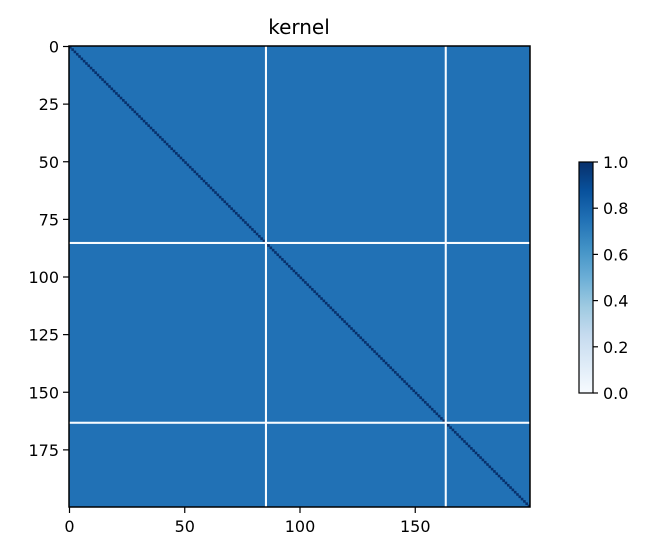  Describe the element at coordinates (247, 521) in the screenshot. I see `x-axis: 0 50 100 150` at that location.